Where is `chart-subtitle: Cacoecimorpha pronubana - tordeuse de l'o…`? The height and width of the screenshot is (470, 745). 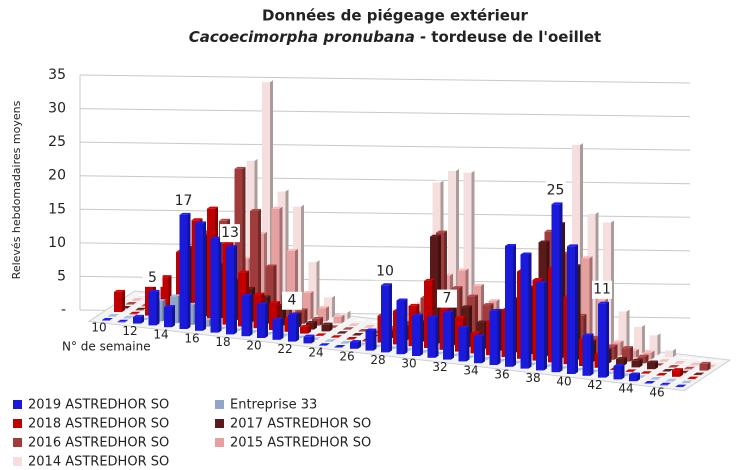
chart-subtitle: Cacoecimorpha pronubana - tordeuse de l'o… is located at coordinates (395, 37).